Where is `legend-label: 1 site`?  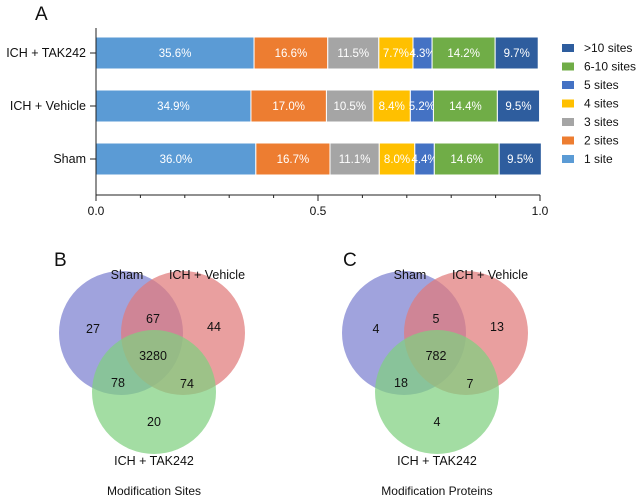 legend-label: 1 site is located at coordinates (598, 159).